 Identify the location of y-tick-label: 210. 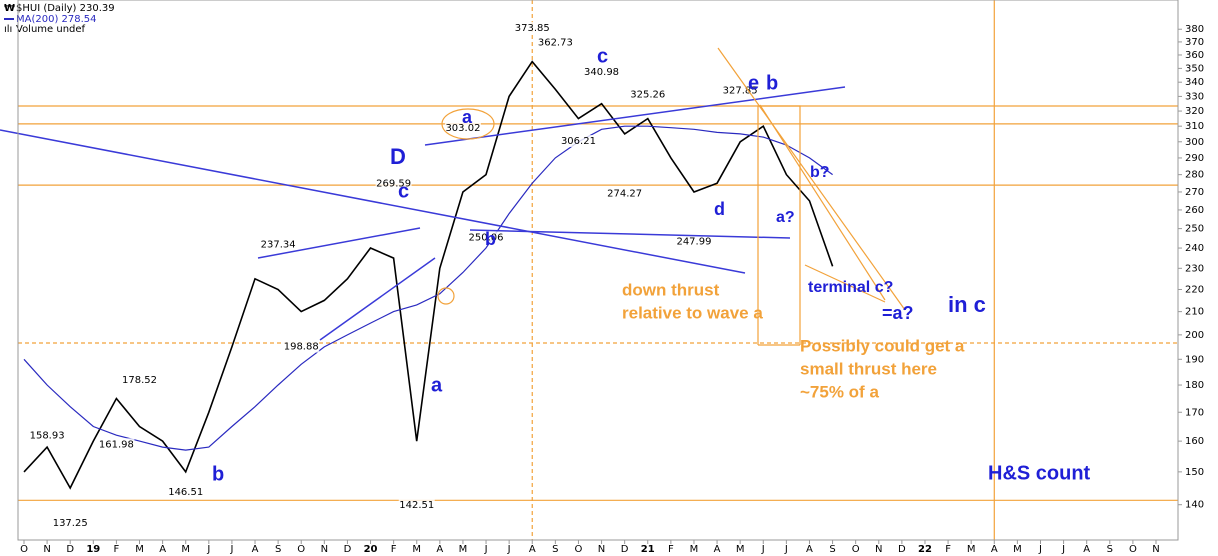
(1194, 312).